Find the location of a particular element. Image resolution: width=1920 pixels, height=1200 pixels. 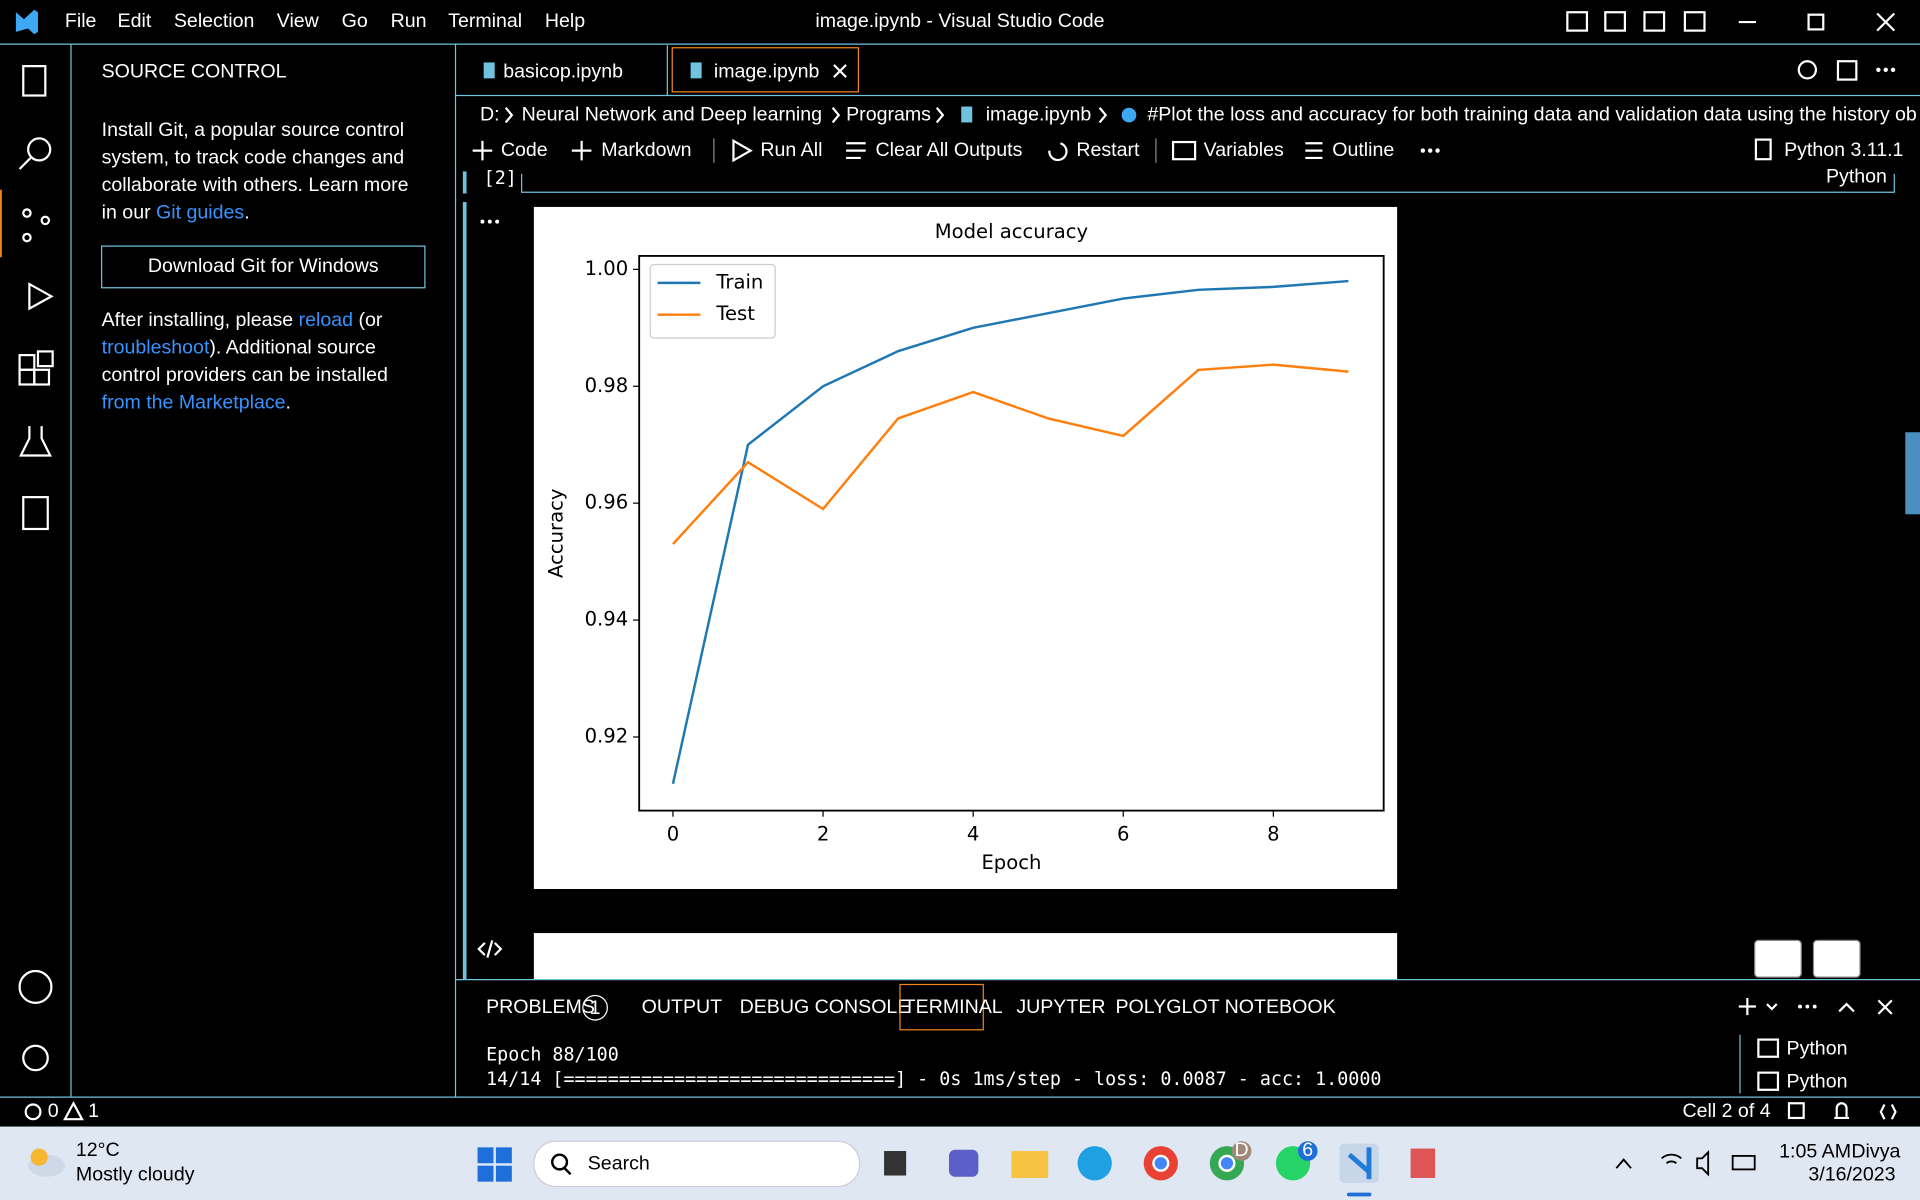

y-tick-label: 0.98 is located at coordinates (607, 385).